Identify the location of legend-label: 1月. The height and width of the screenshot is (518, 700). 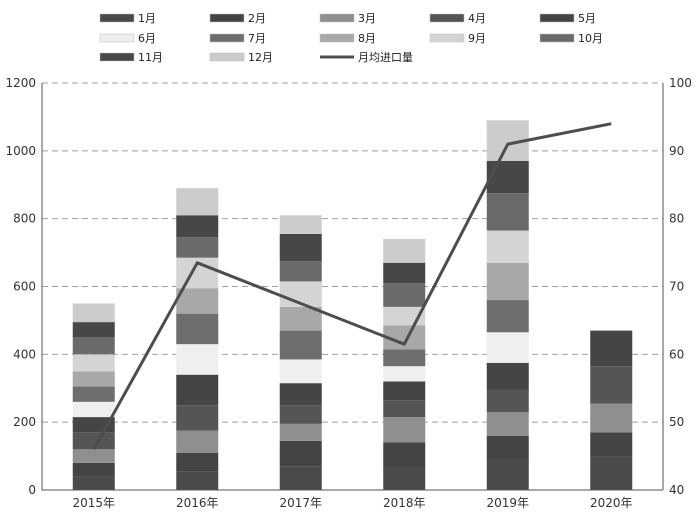
(147, 18).